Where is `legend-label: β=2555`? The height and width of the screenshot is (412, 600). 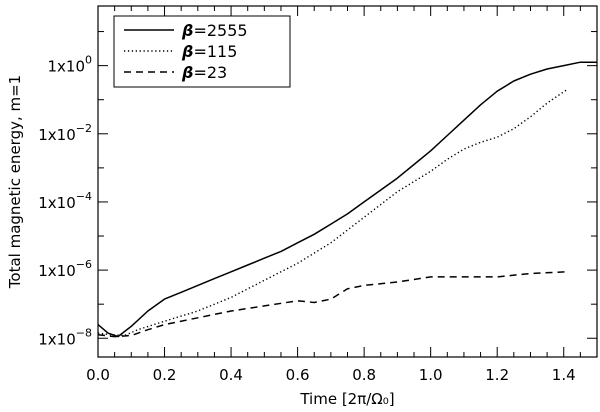
legend-label: β=2555 is located at coordinates (214, 30).